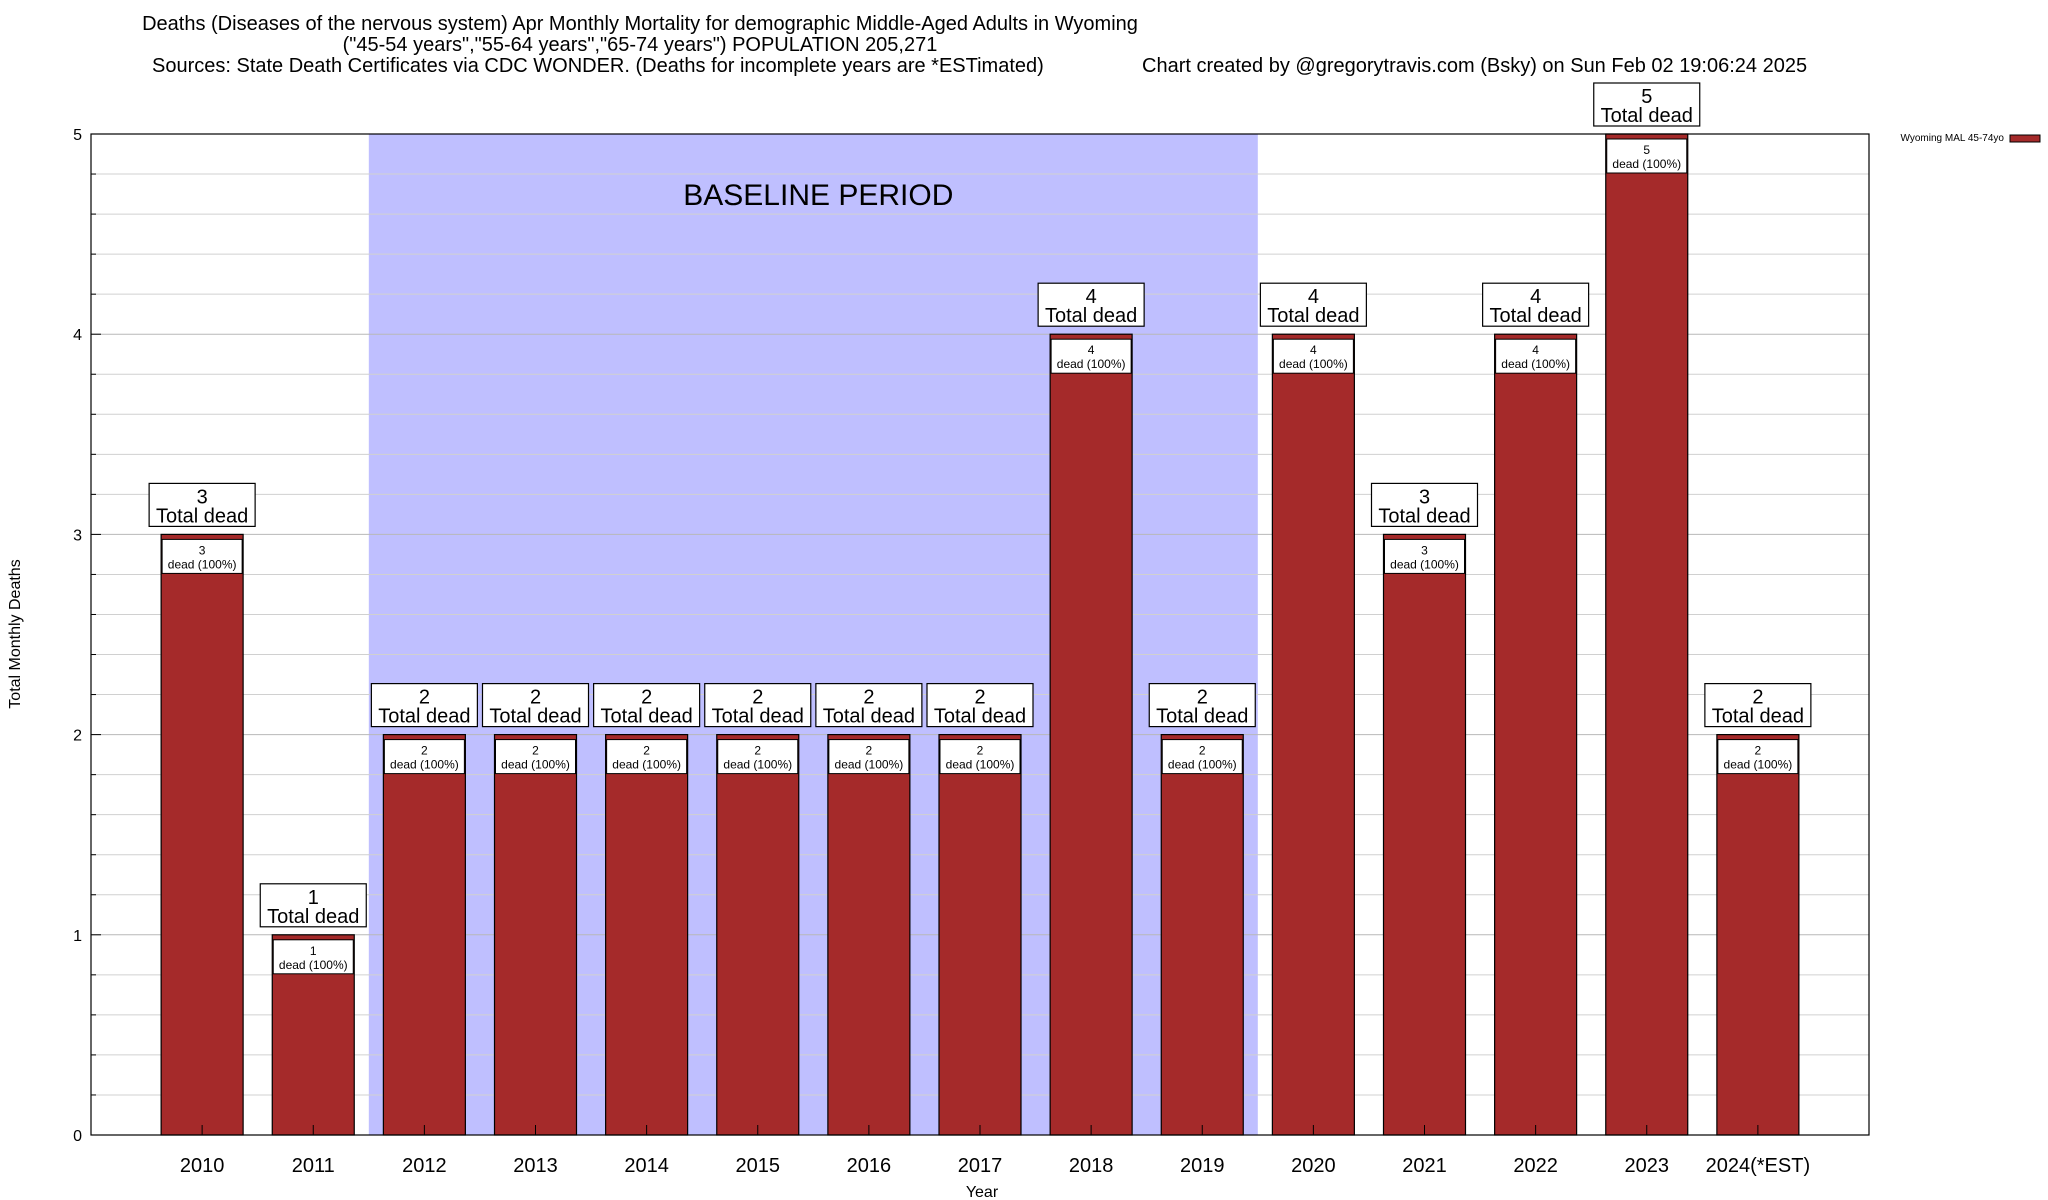 The image size is (2048, 1200). What do you see at coordinates (1758, 1166) in the screenshot?
I see `x-tick-label: 2024(*EST)` at bounding box center [1758, 1166].